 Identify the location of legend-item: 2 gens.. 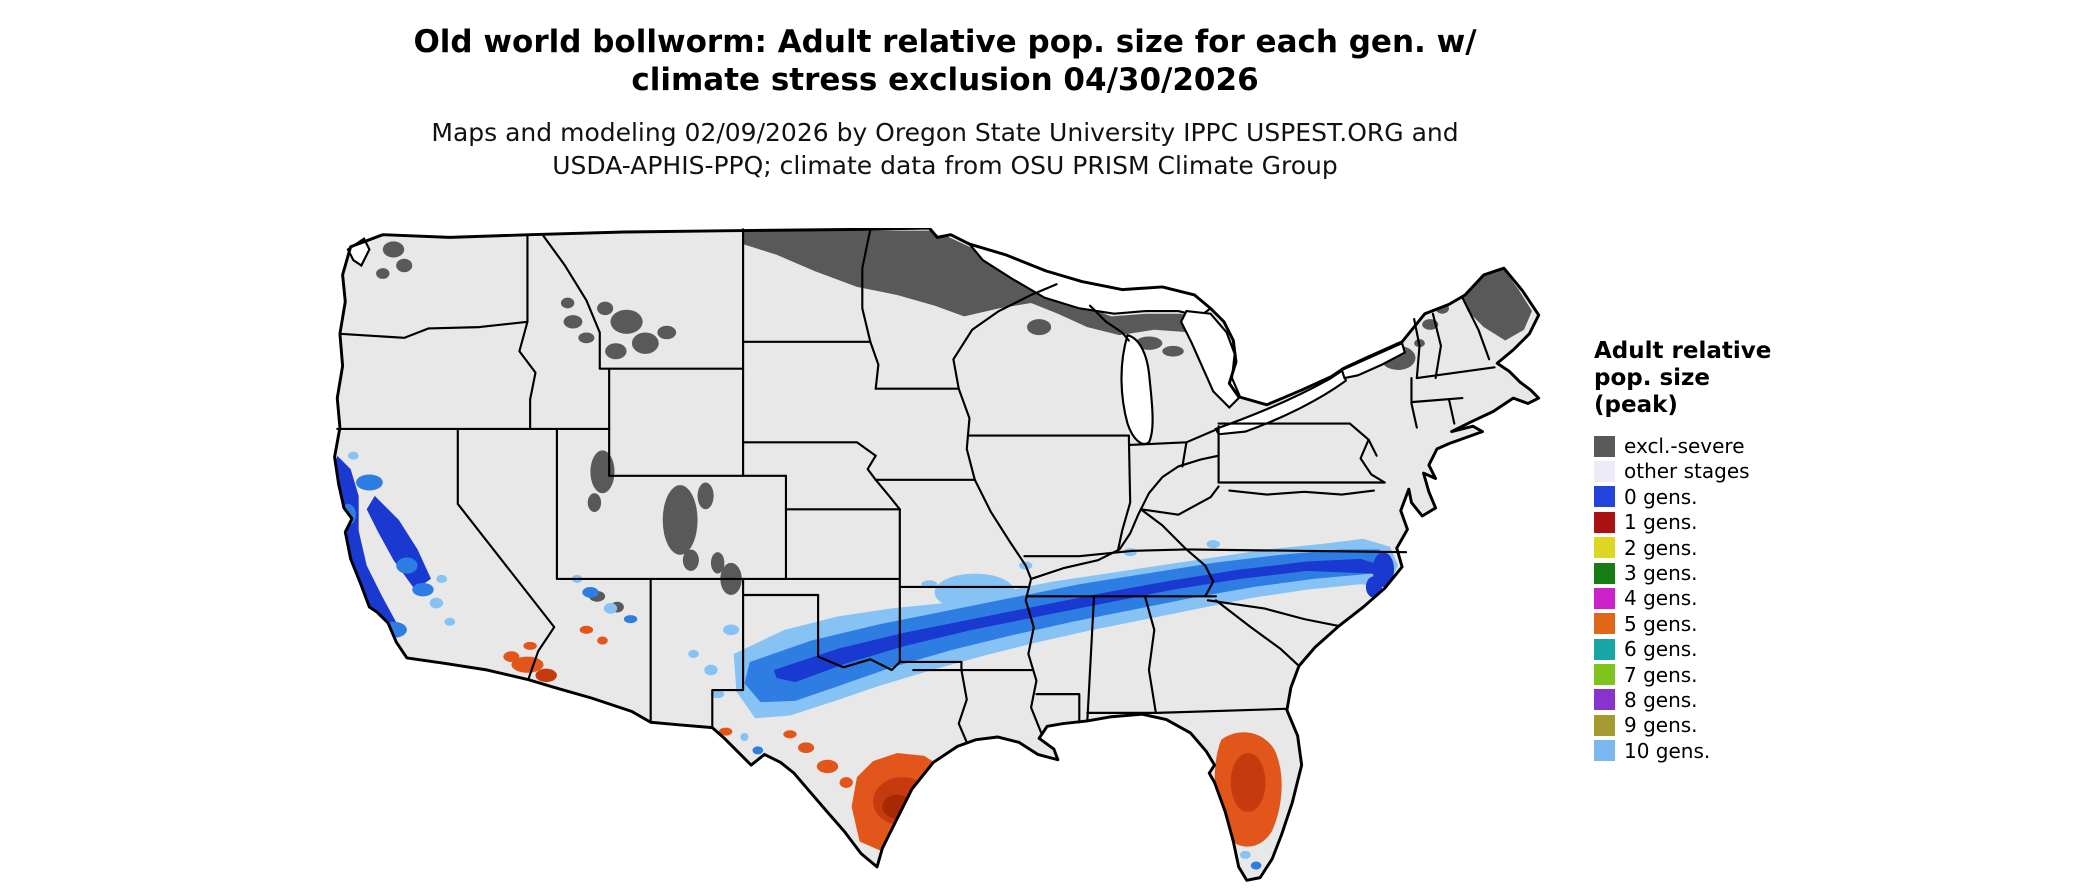
(1714, 547).